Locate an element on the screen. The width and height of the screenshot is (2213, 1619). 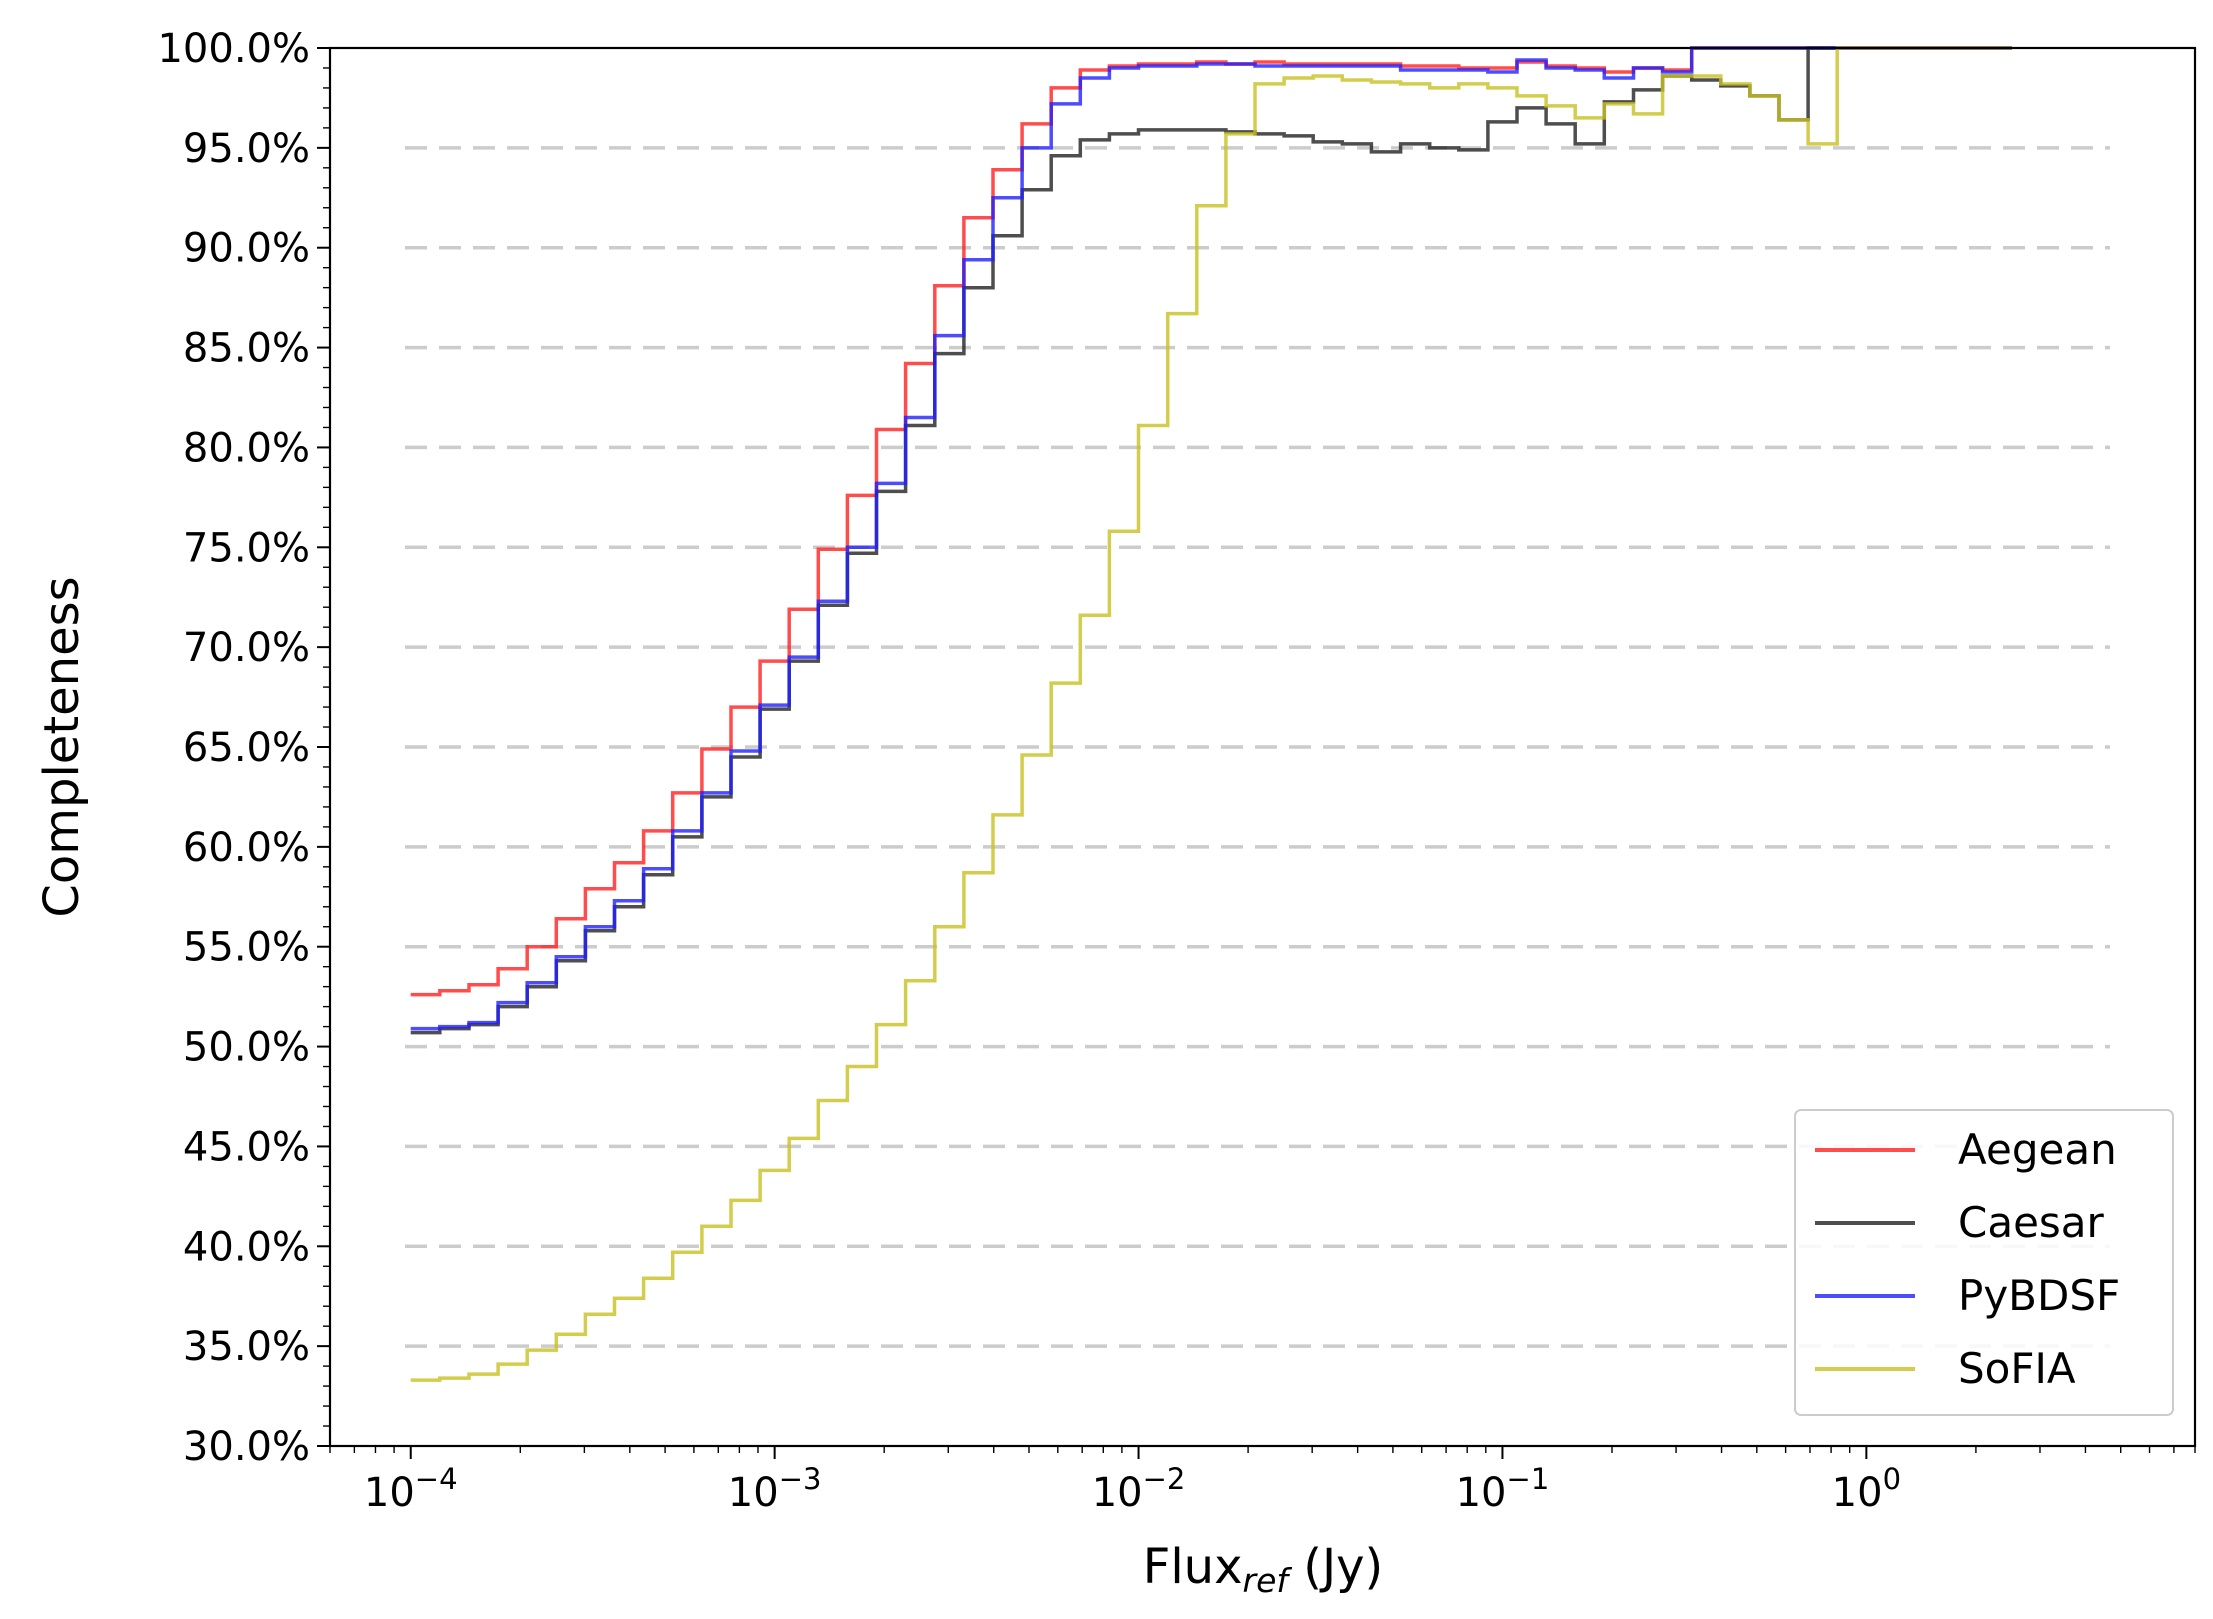
x-axis-title-main: Flux is located at coordinates (1193, 1567).